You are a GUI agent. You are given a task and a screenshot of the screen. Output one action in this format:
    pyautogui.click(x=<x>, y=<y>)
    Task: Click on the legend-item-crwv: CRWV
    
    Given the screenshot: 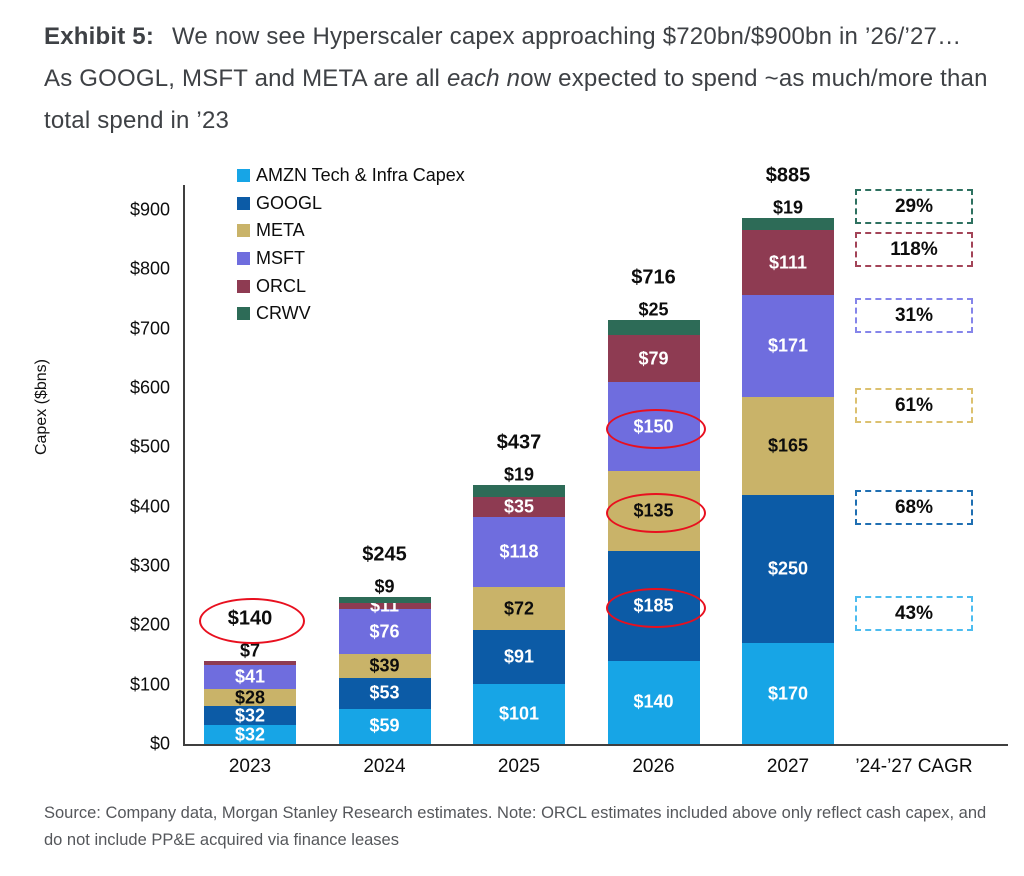 What is the action you would take?
    pyautogui.click(x=351, y=314)
    